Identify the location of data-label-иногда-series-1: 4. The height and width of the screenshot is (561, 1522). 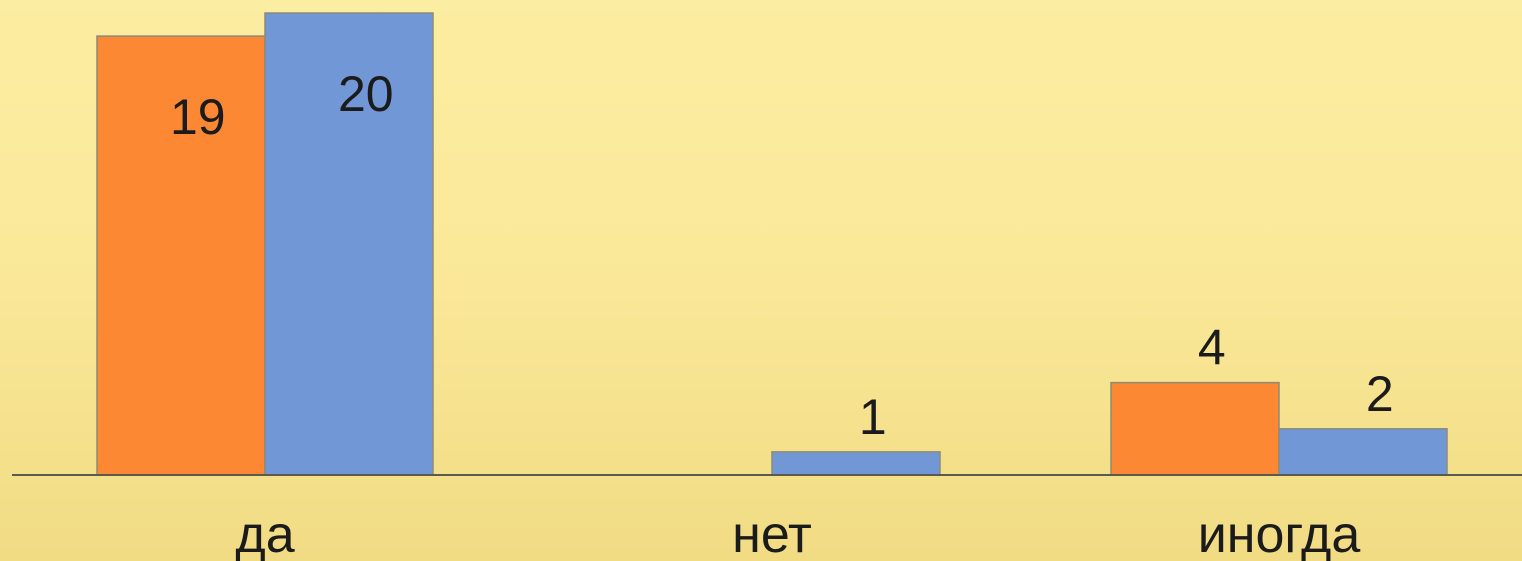
(1212, 348).